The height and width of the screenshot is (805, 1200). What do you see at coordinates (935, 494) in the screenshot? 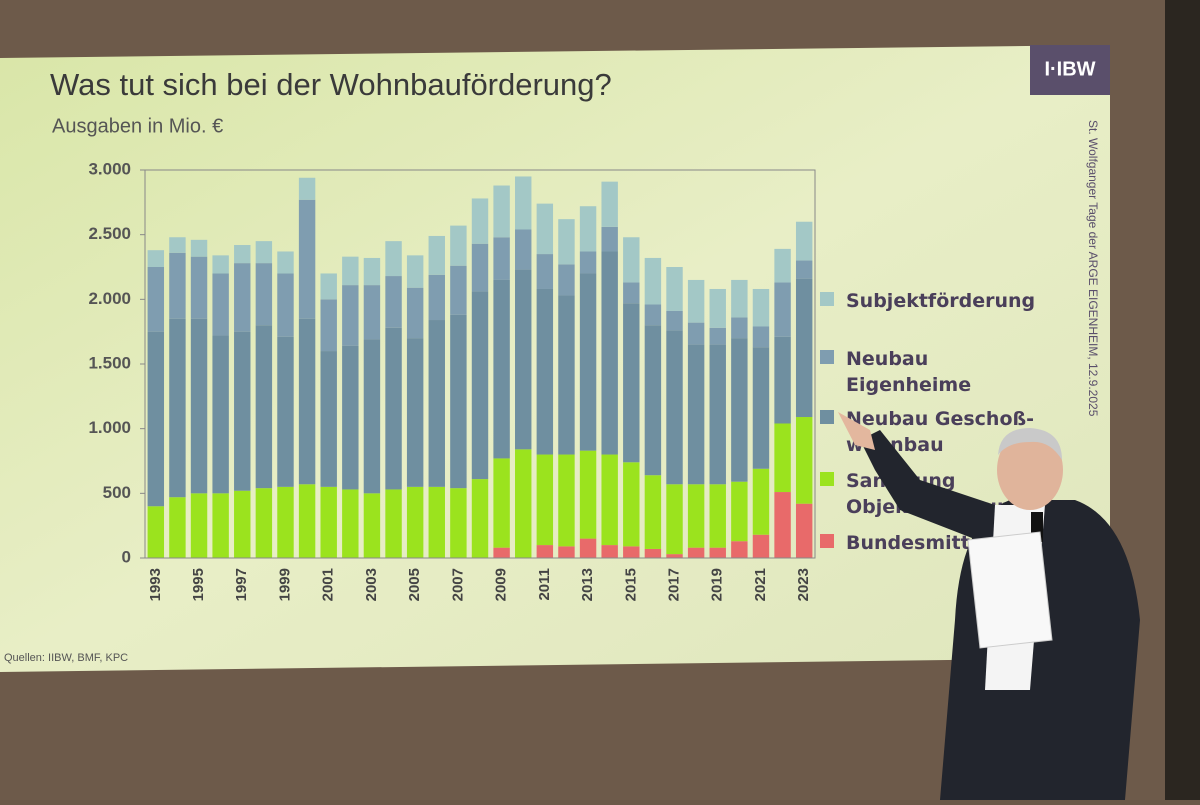
I see `legend-label: Sanierung Objektförderung` at bounding box center [935, 494].